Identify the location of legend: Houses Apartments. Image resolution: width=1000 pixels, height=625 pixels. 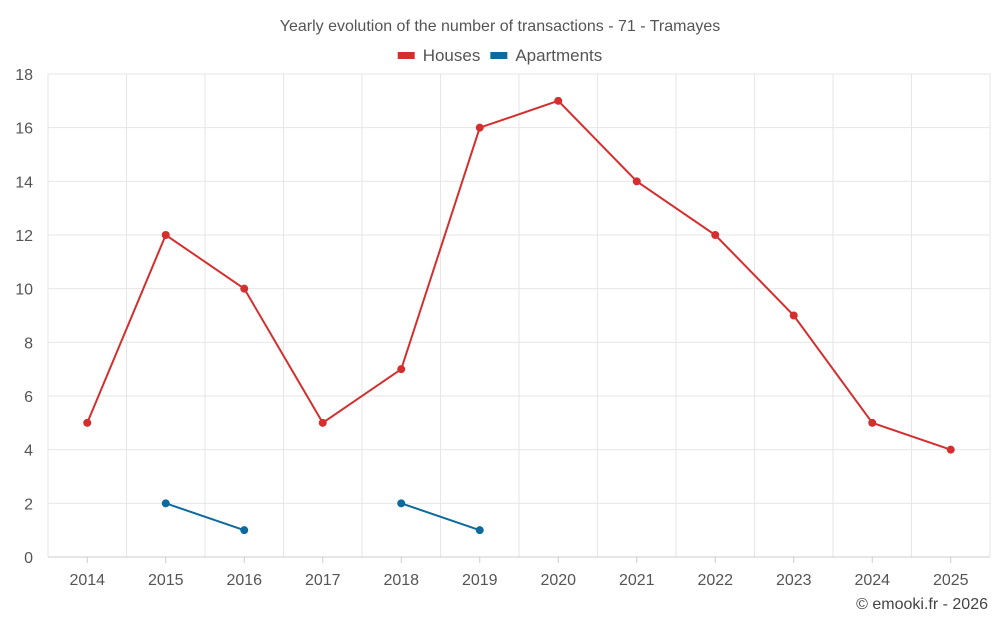
(499, 55).